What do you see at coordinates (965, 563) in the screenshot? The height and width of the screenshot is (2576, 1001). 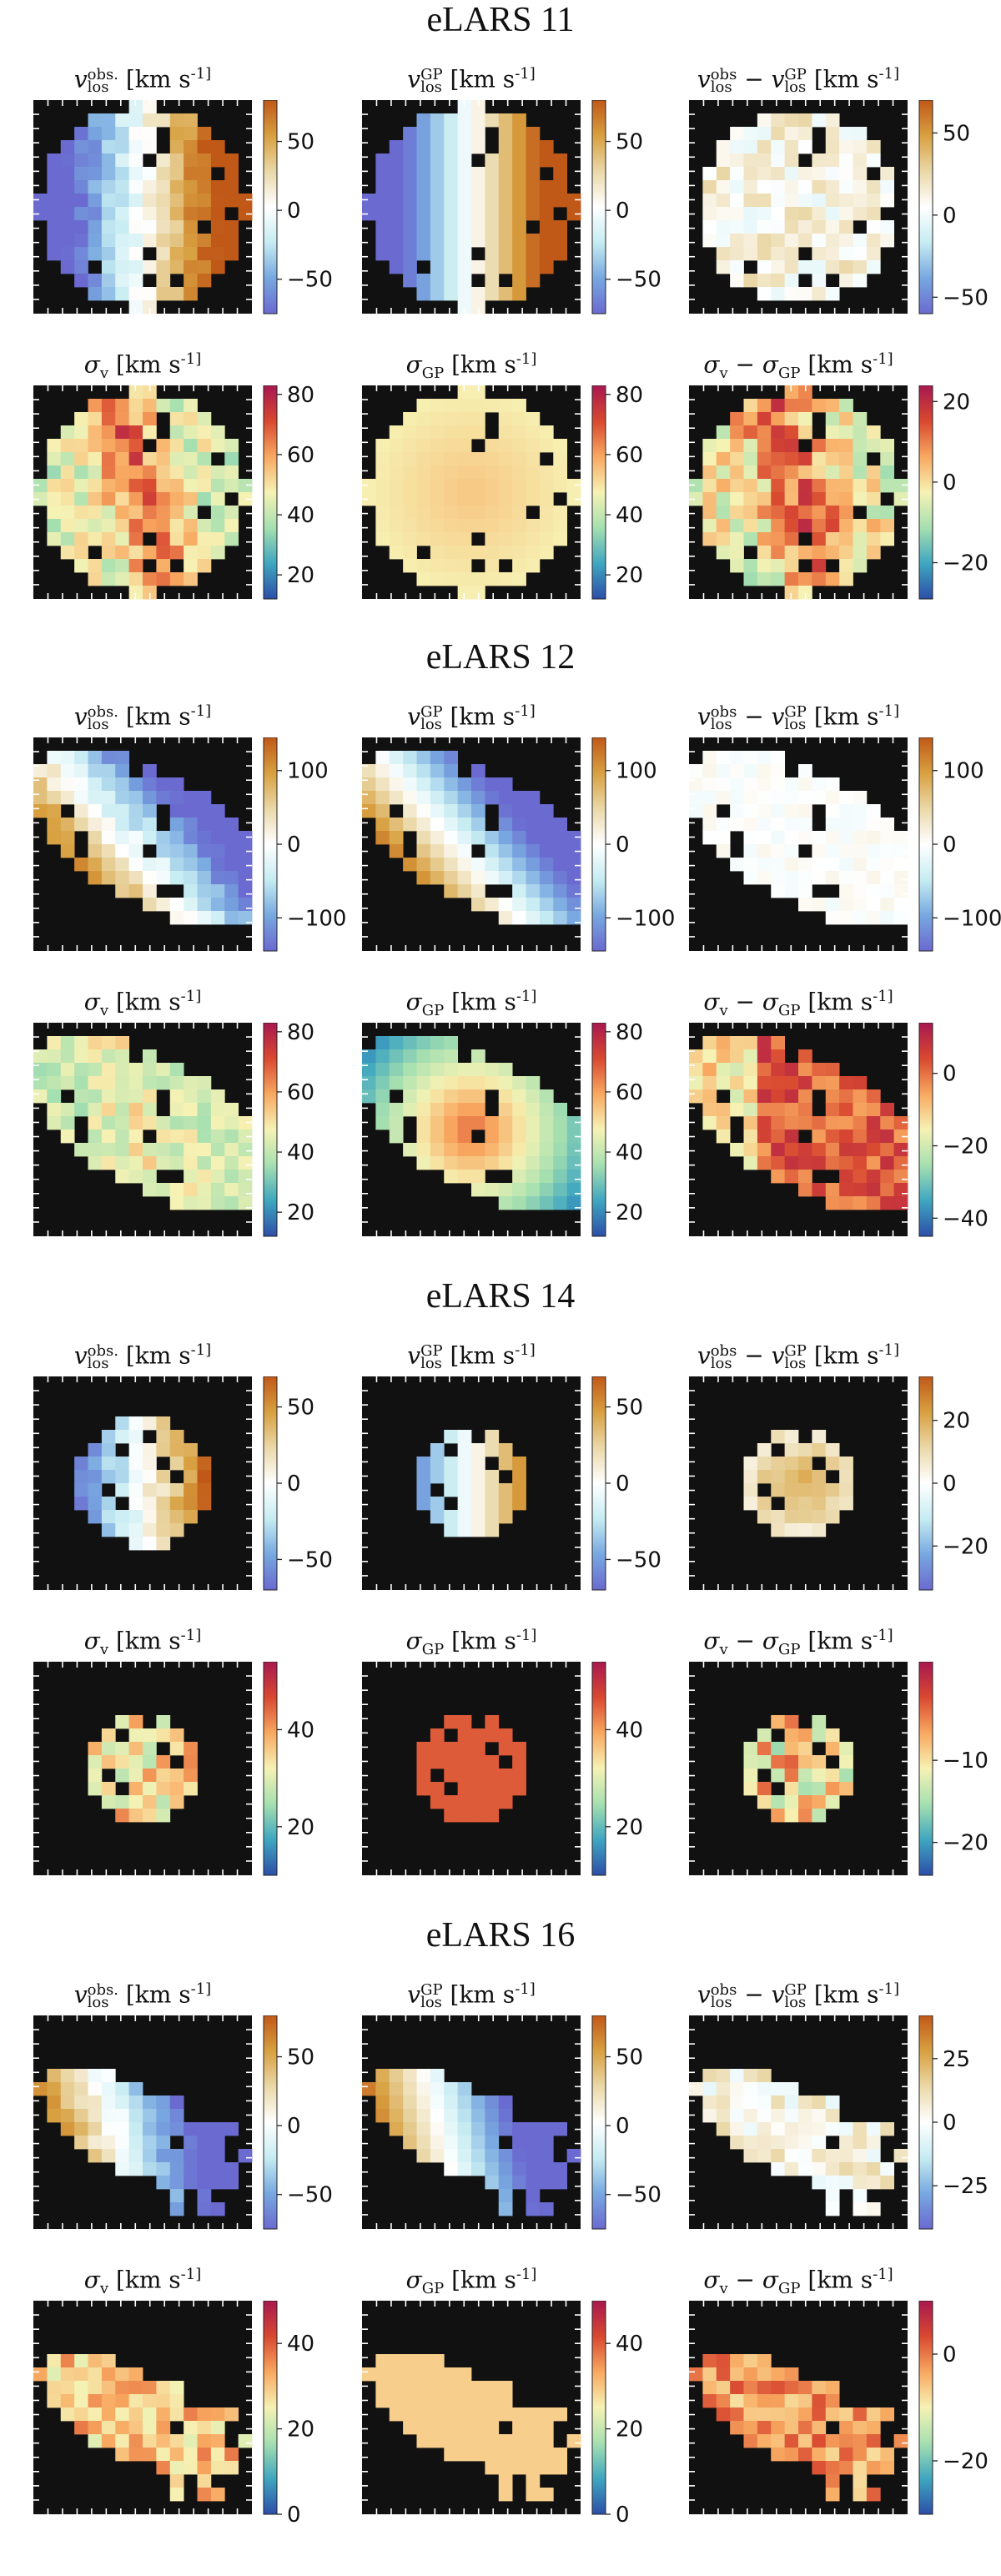 I see `colorbar-tick-label: −20` at bounding box center [965, 563].